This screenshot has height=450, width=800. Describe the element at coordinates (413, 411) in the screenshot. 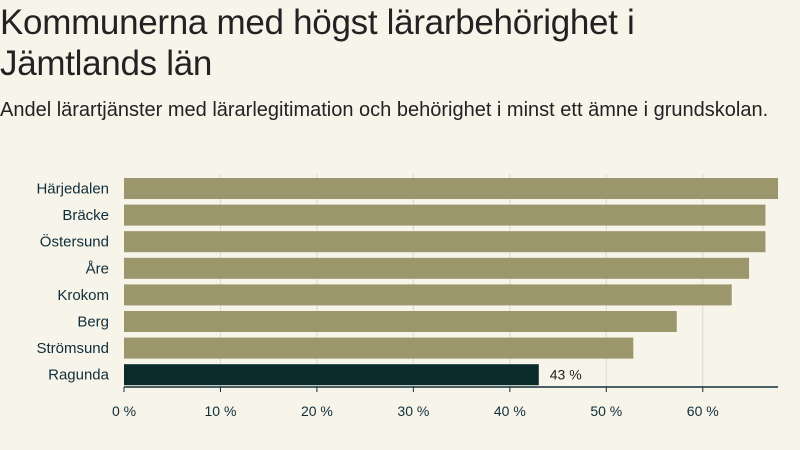

I see `x-tick-label: 30 %` at that location.